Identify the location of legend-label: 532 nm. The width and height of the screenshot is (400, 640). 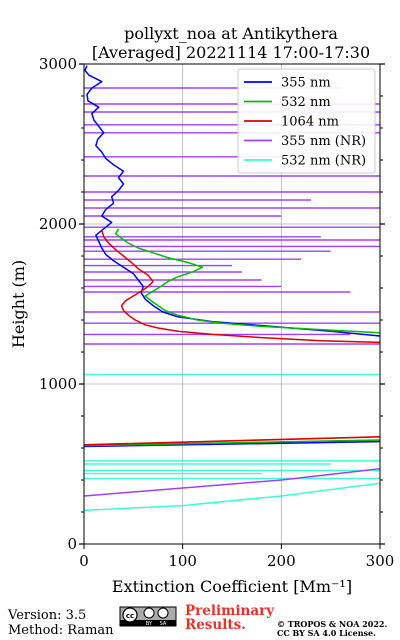
(306, 102).